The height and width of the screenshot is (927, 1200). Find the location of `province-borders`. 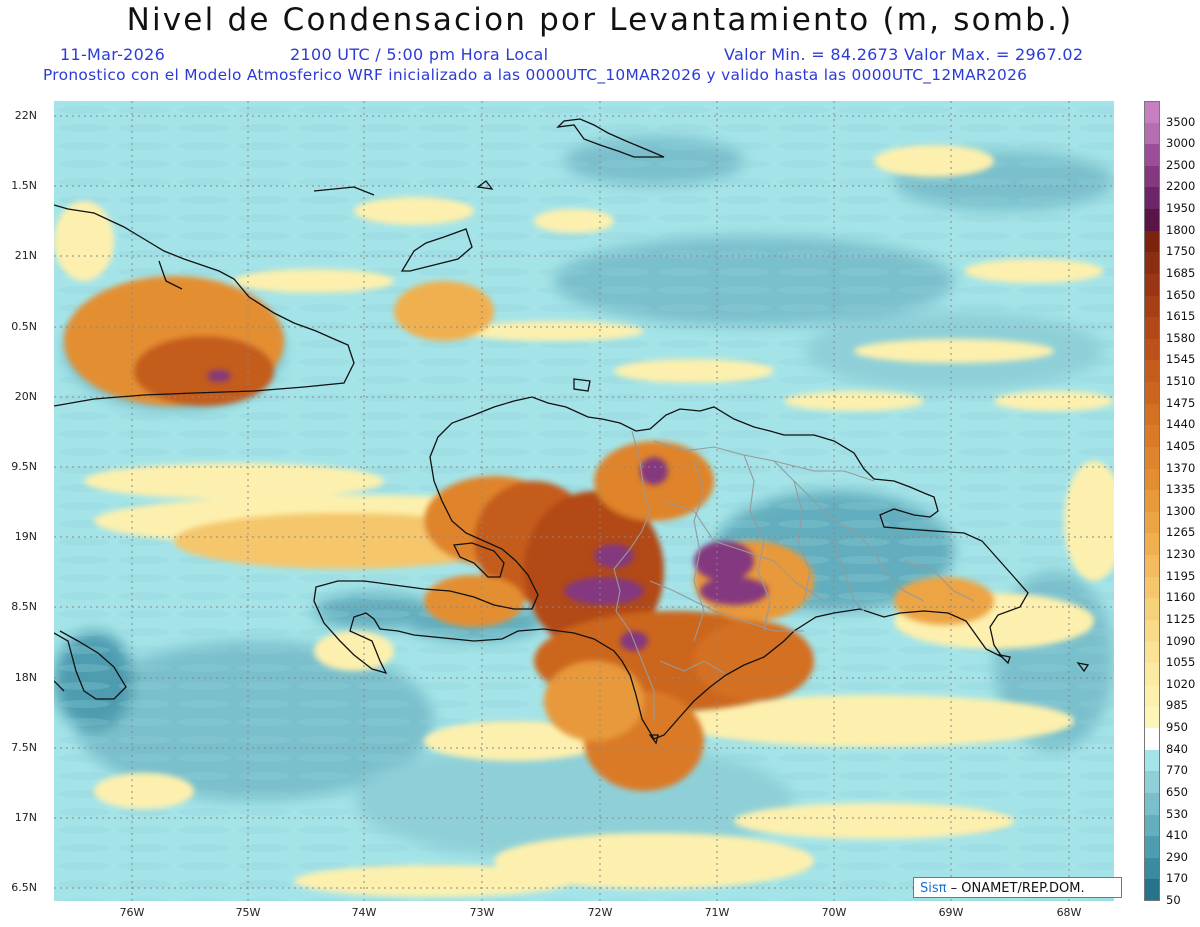

province-borders is located at coordinates (794, 575).